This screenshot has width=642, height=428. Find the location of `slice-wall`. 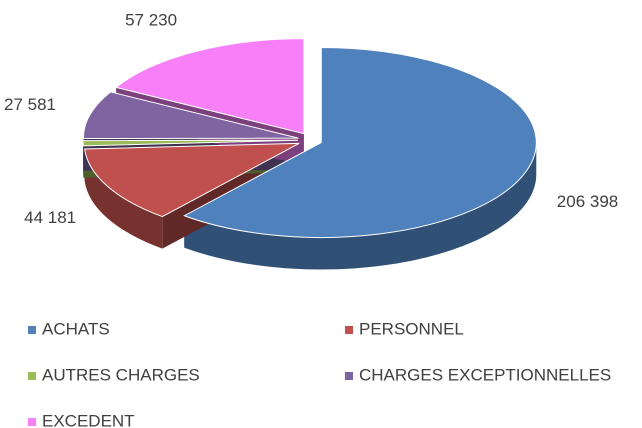

slice-wall is located at coordinates (123, 199).